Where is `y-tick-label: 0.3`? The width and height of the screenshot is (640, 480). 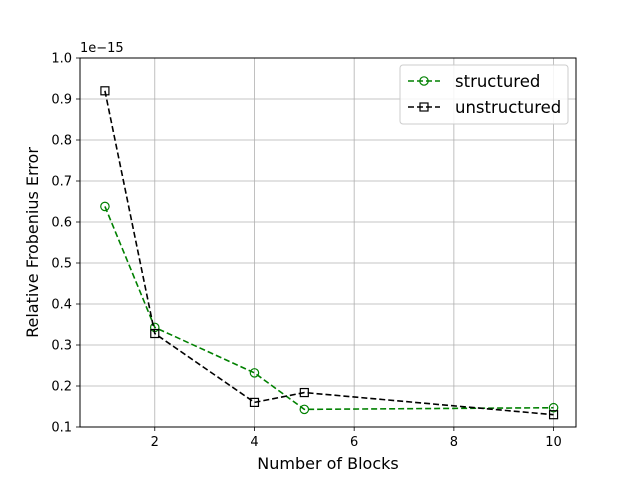
y-tick-label: 0.3 is located at coordinates (61, 346).